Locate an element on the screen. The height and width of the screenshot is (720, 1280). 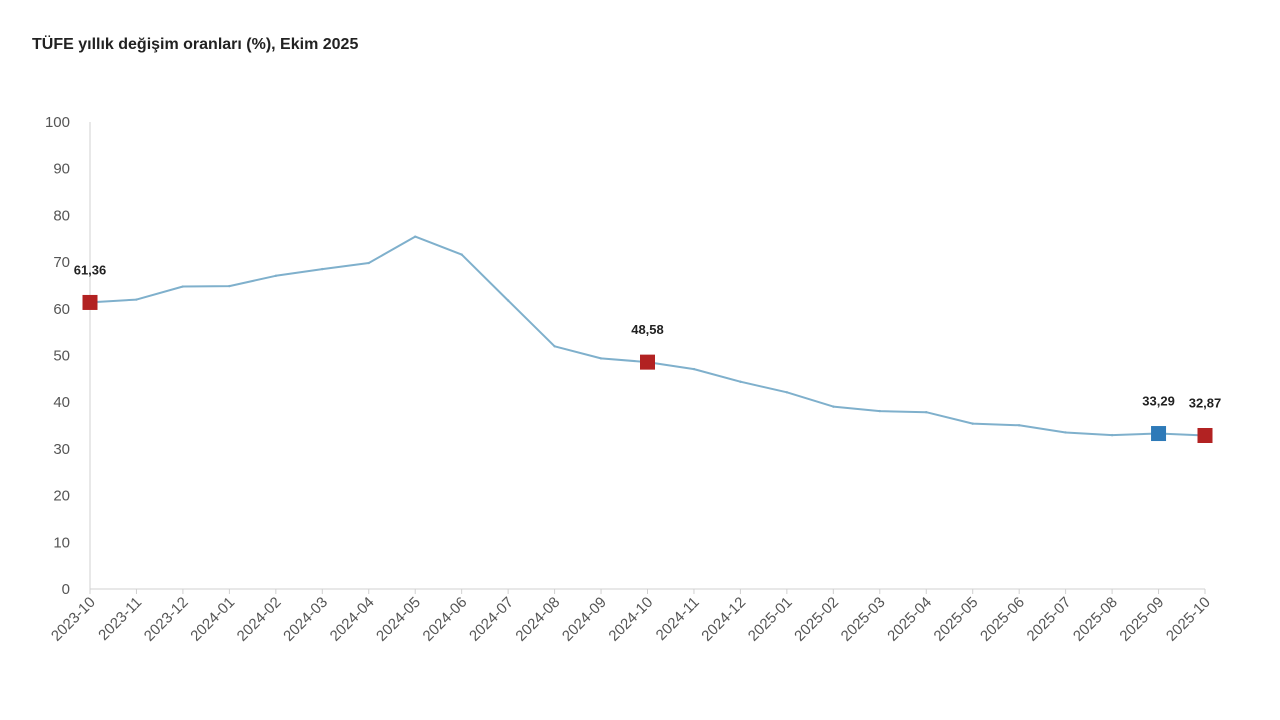
x-tick-label: 2024-09 is located at coordinates (584, 619).